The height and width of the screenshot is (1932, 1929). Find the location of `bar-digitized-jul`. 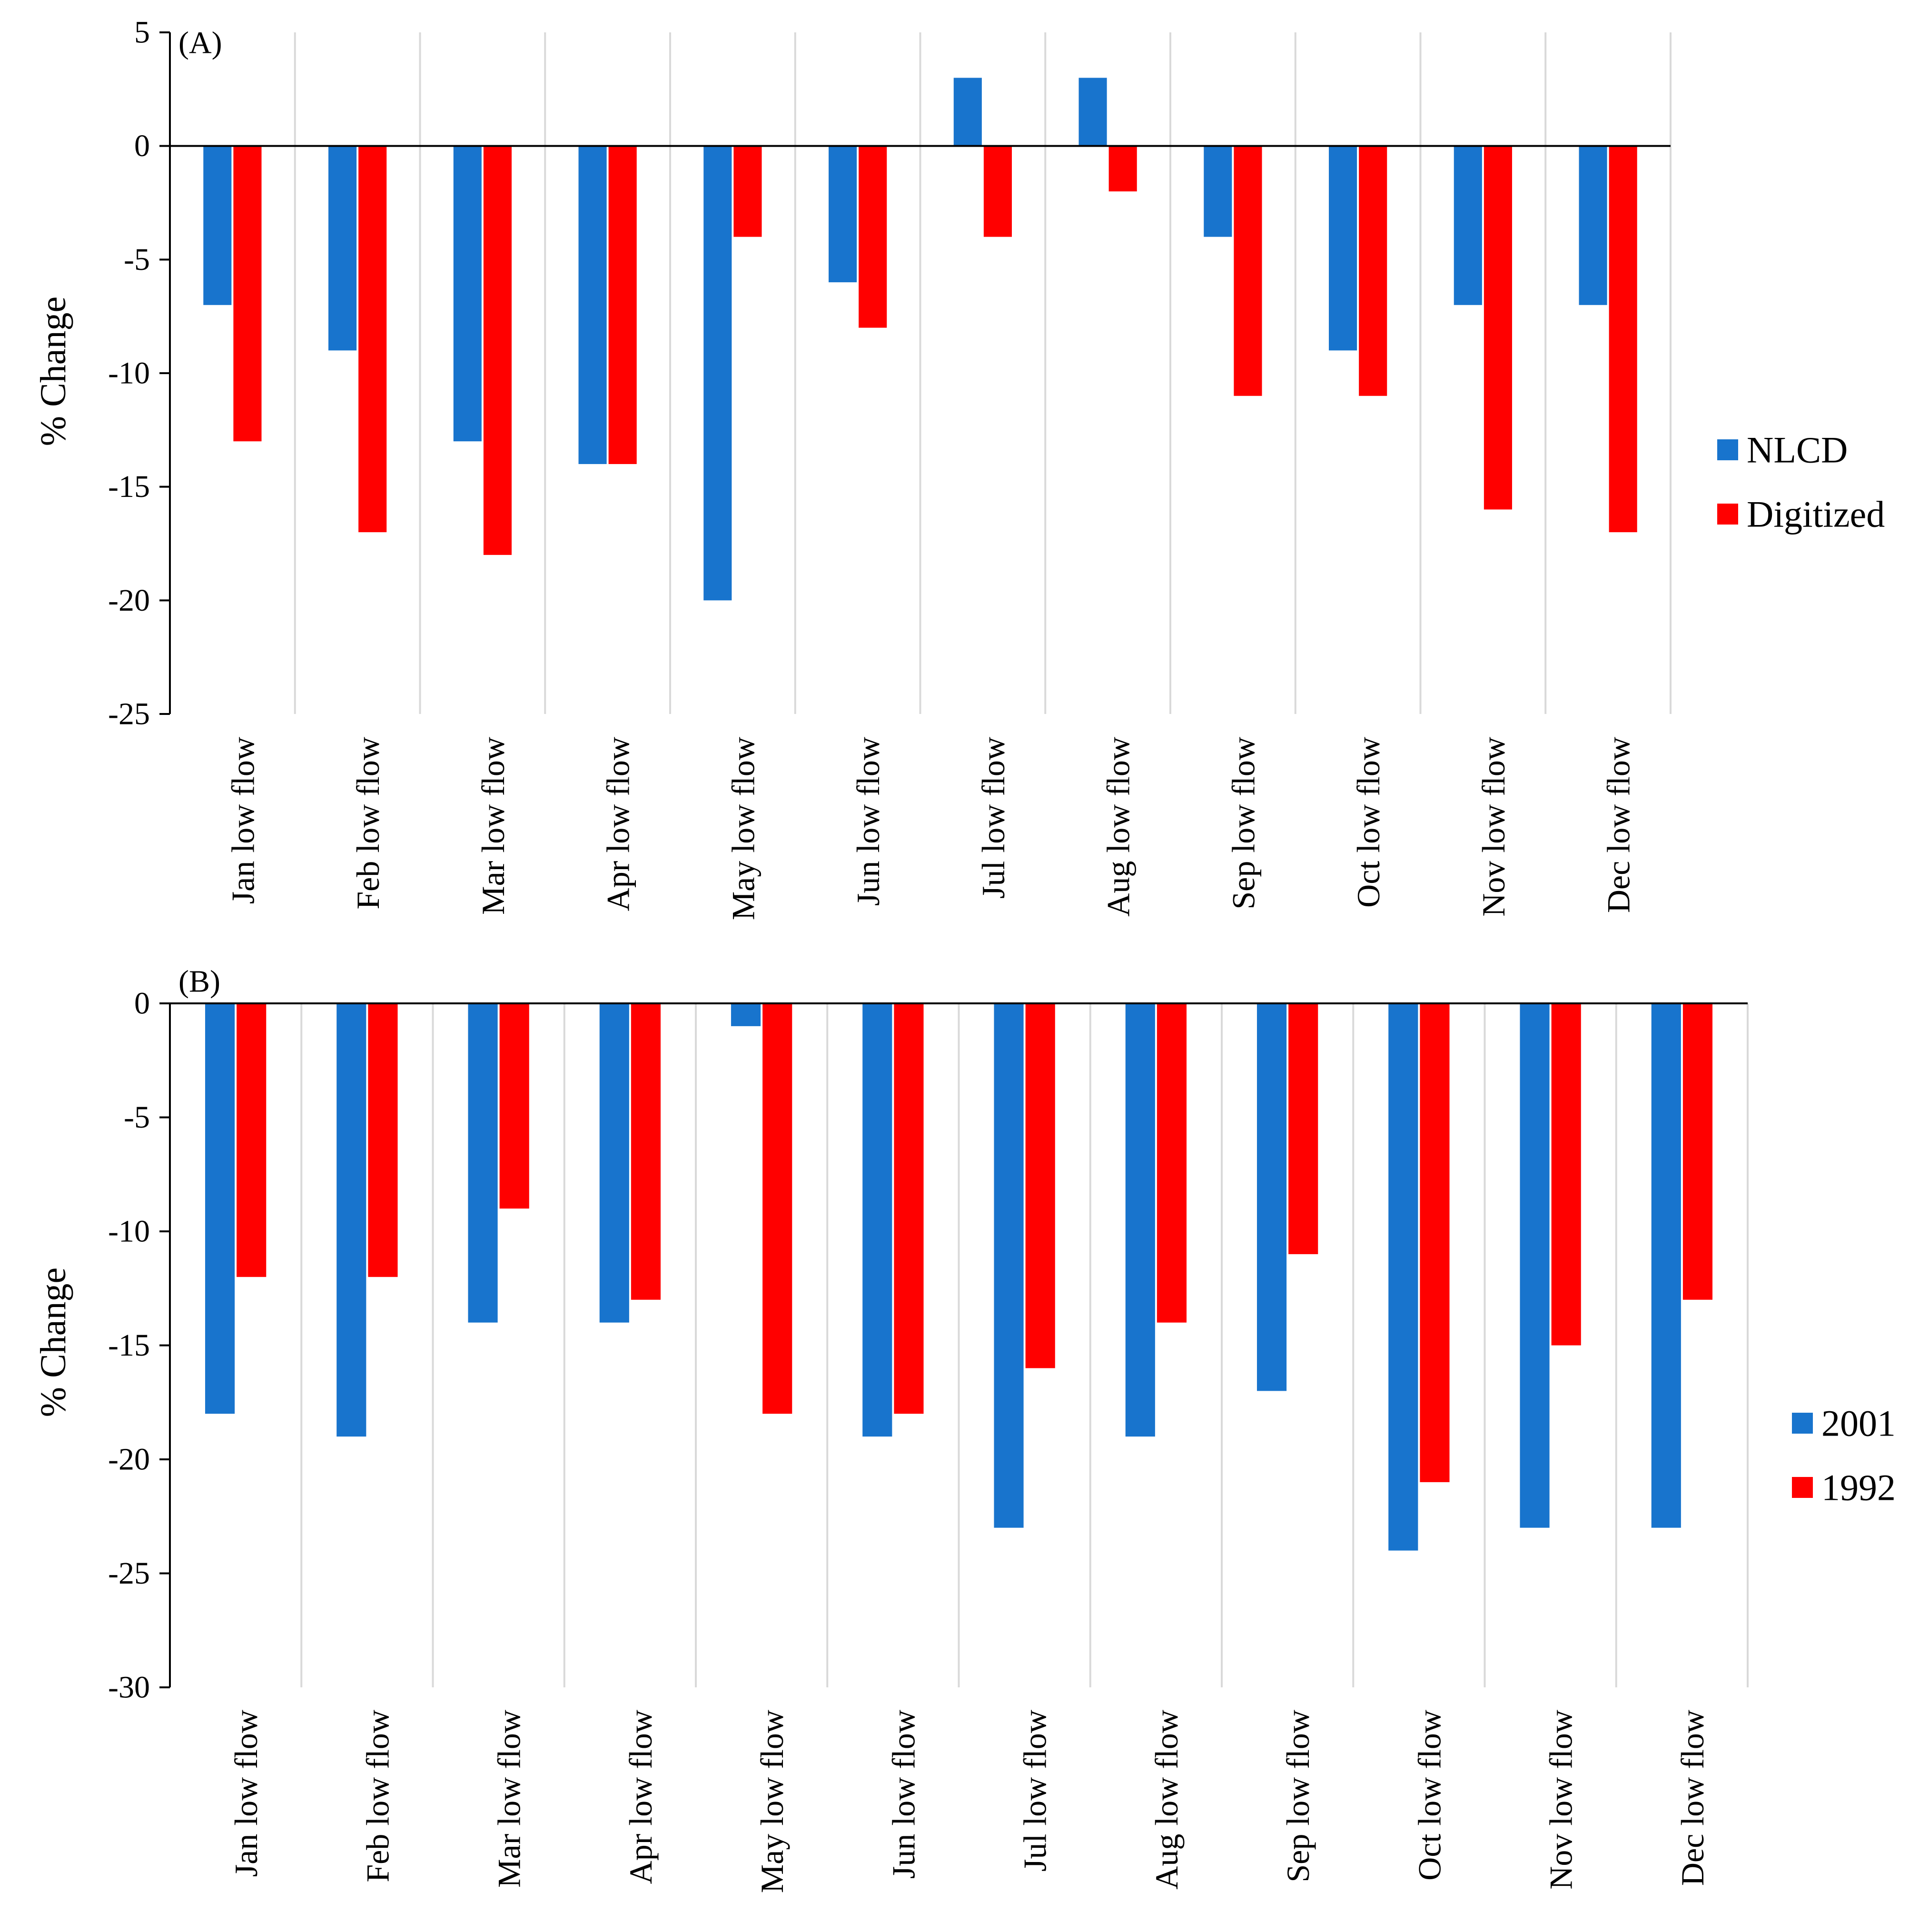

bar-digitized-jul is located at coordinates (997, 191).